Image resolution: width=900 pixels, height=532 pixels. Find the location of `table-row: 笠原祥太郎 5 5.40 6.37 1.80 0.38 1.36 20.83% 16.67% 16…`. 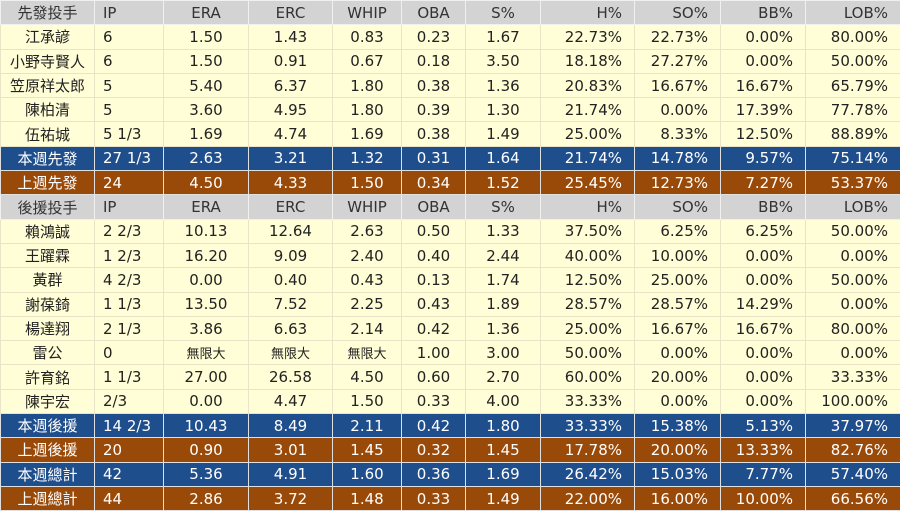

table-row: 笠原祥太郎 5 5.40 6.37 1.80 0.38 1.36 20.83% 16.67% 16… is located at coordinates (450, 85).